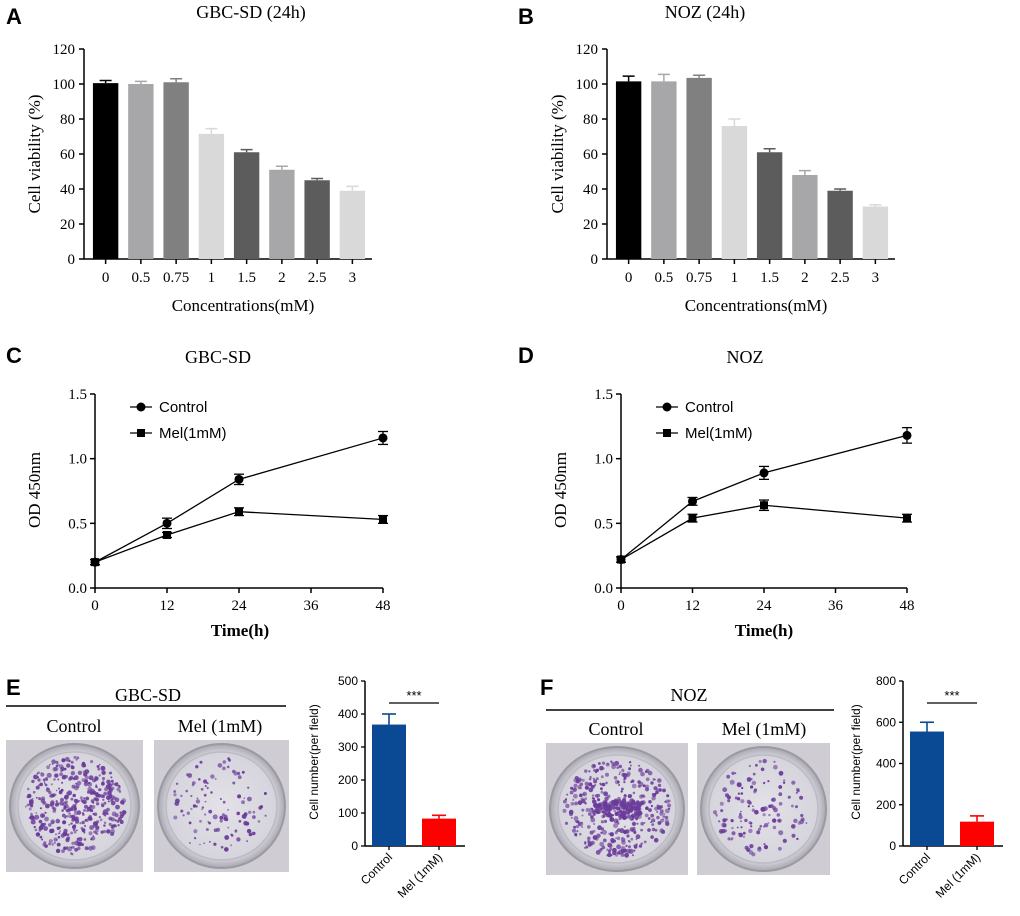 The image size is (1020, 916). I want to click on colony-plate-control-gbcsd, so click(74, 806).